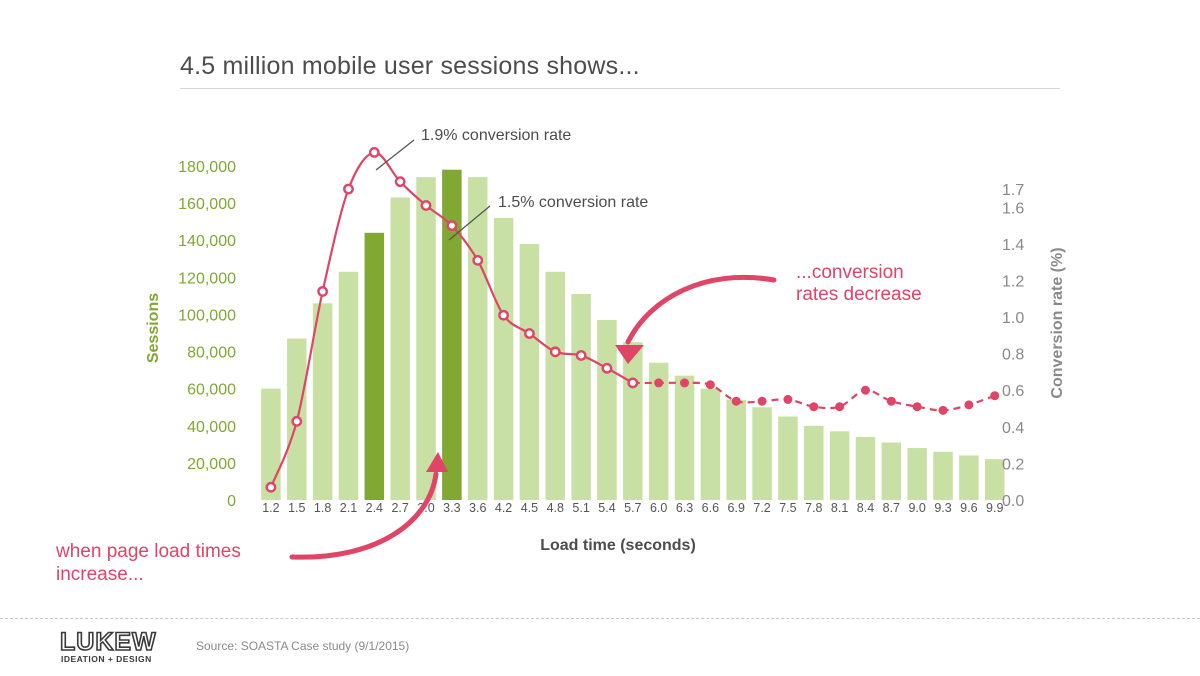 The width and height of the screenshot is (1200, 676). Describe the element at coordinates (942, 508) in the screenshot. I see `x-tick-9.3: 9.3` at that location.